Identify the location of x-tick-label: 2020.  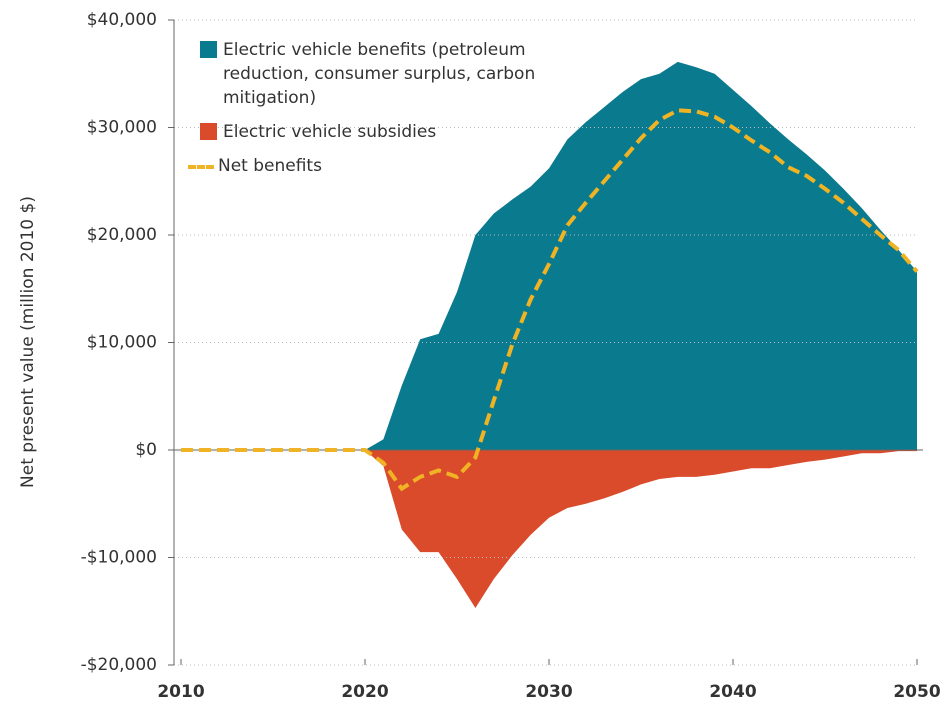
(364, 692).